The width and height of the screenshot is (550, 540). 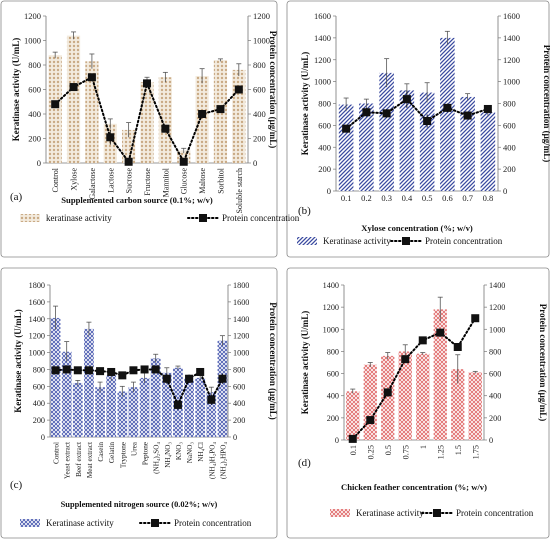 I want to click on x-tick-label: Yeast extract, so click(x=68, y=460).